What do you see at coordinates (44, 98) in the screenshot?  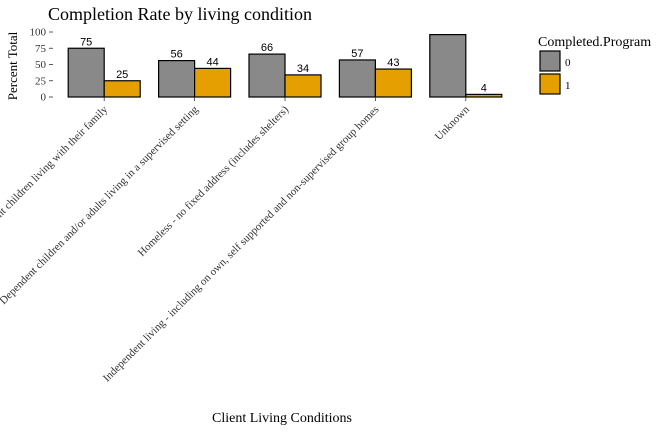 I see `y-tick-label: 0` at bounding box center [44, 98].